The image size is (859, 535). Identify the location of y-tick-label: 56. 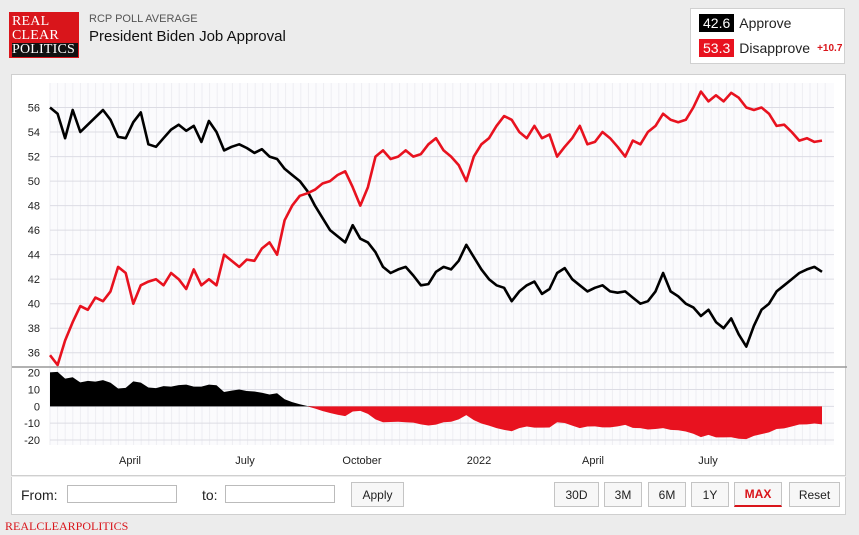
(34, 109).